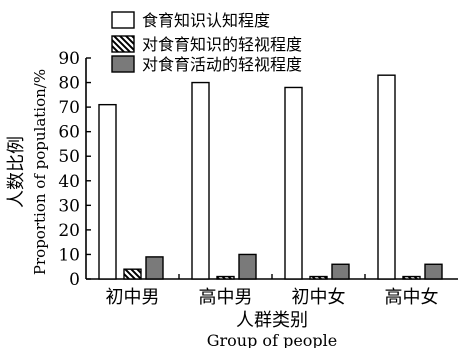  I want to click on y-tick-label: 90, so click(69, 59).